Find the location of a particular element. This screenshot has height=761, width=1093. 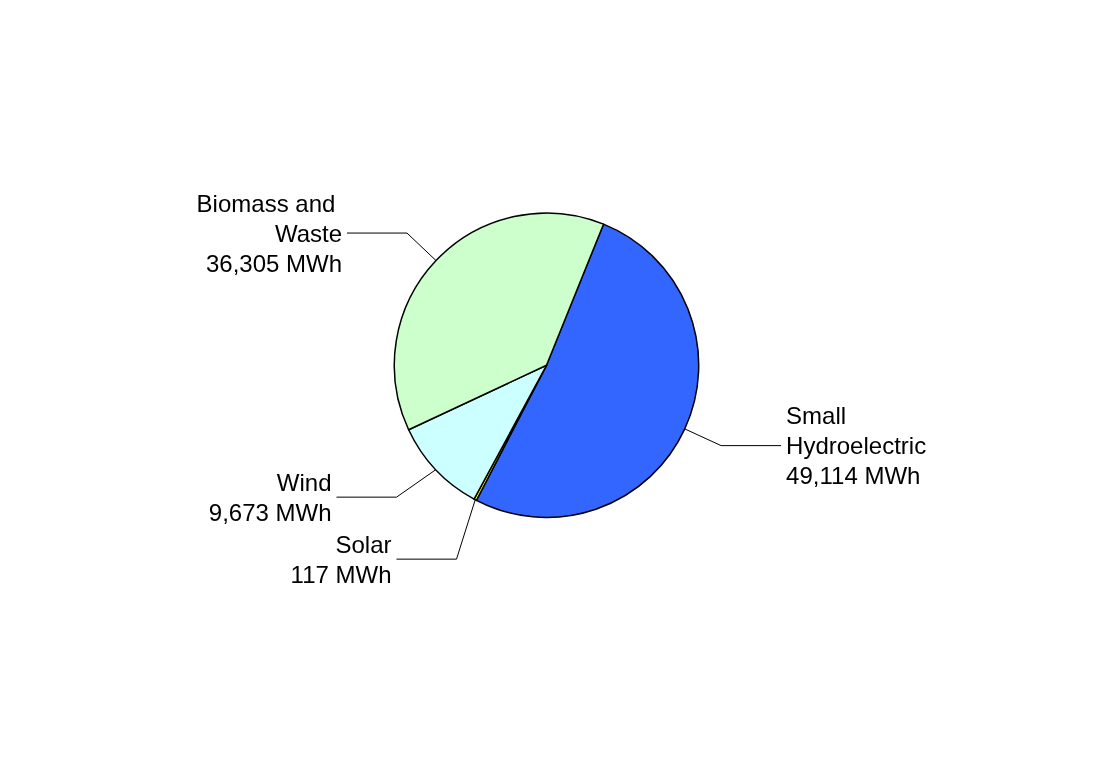

slice-label: Wind is located at coordinates (304, 482).